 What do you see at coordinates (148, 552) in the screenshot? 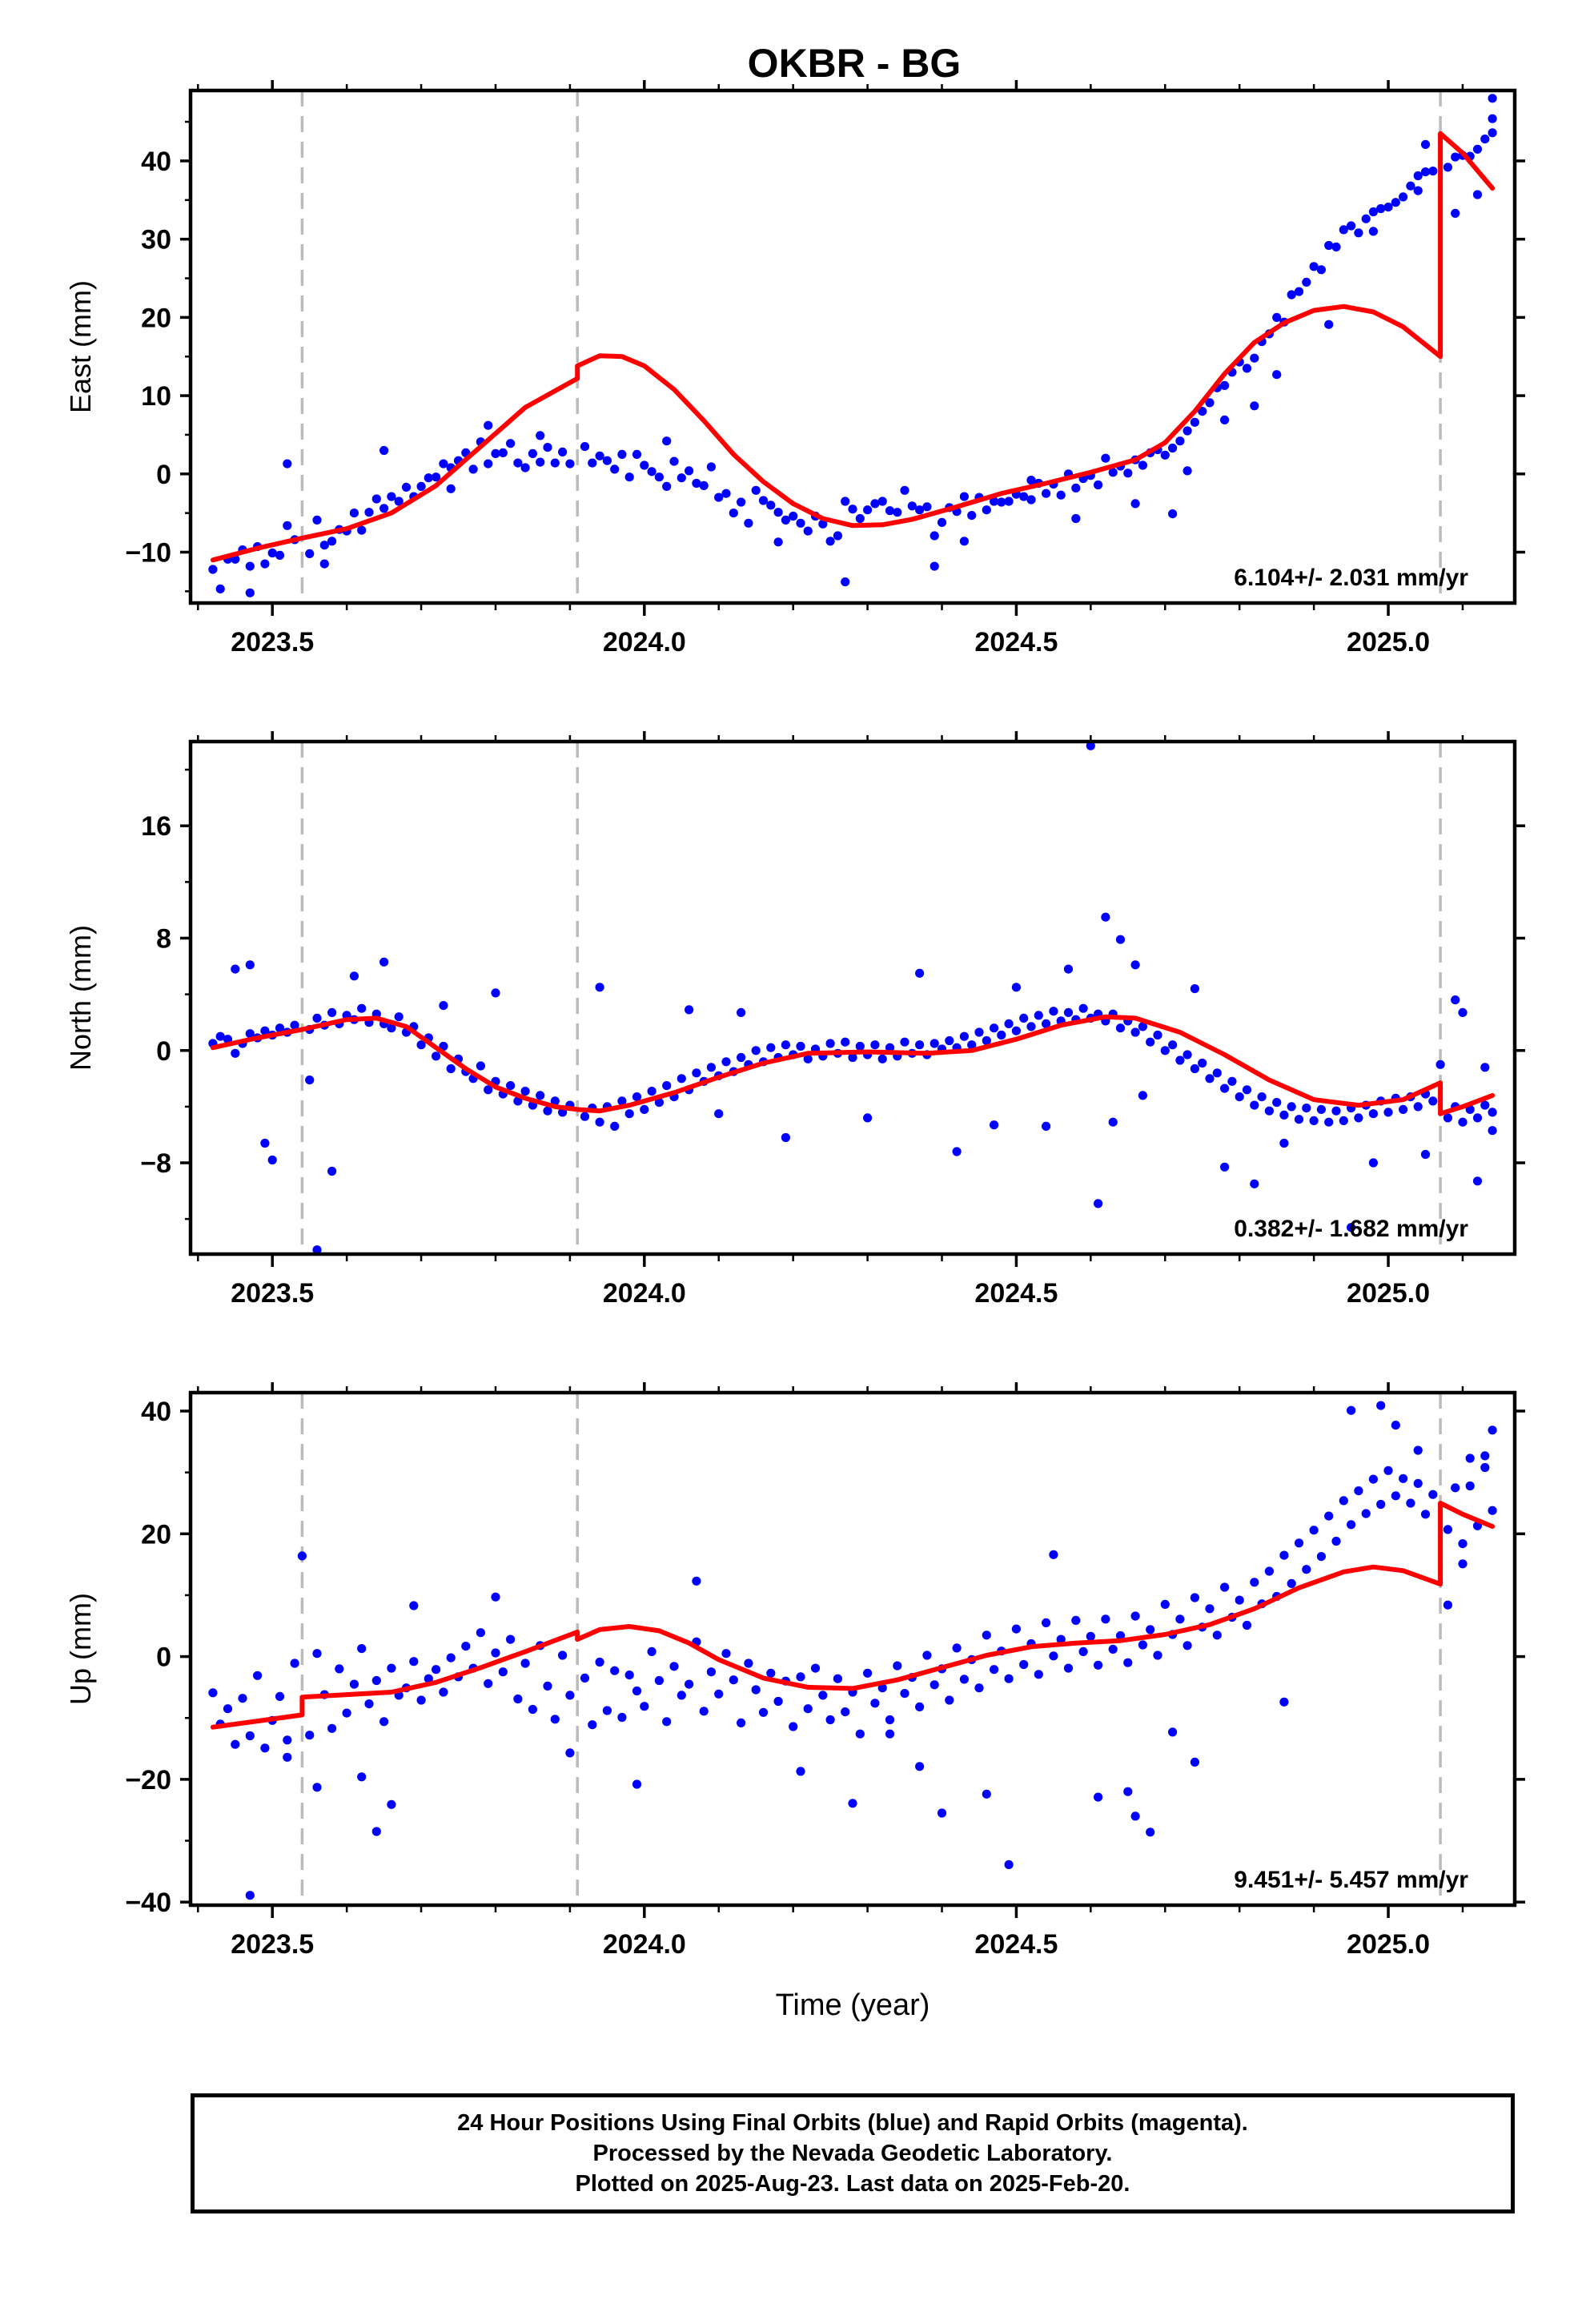
I see `y-tick-label: −10` at bounding box center [148, 552].